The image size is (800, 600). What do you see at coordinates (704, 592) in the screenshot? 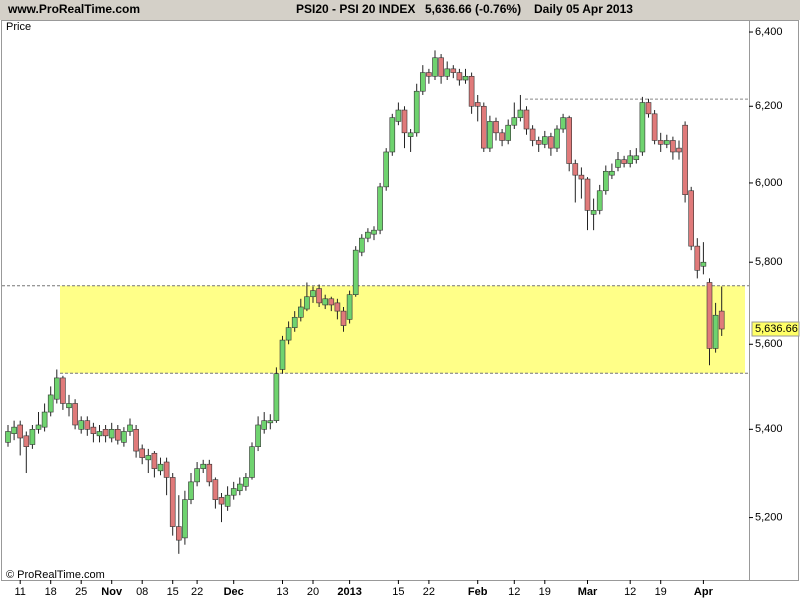
I see `x-tick-label: Apr` at bounding box center [704, 592].